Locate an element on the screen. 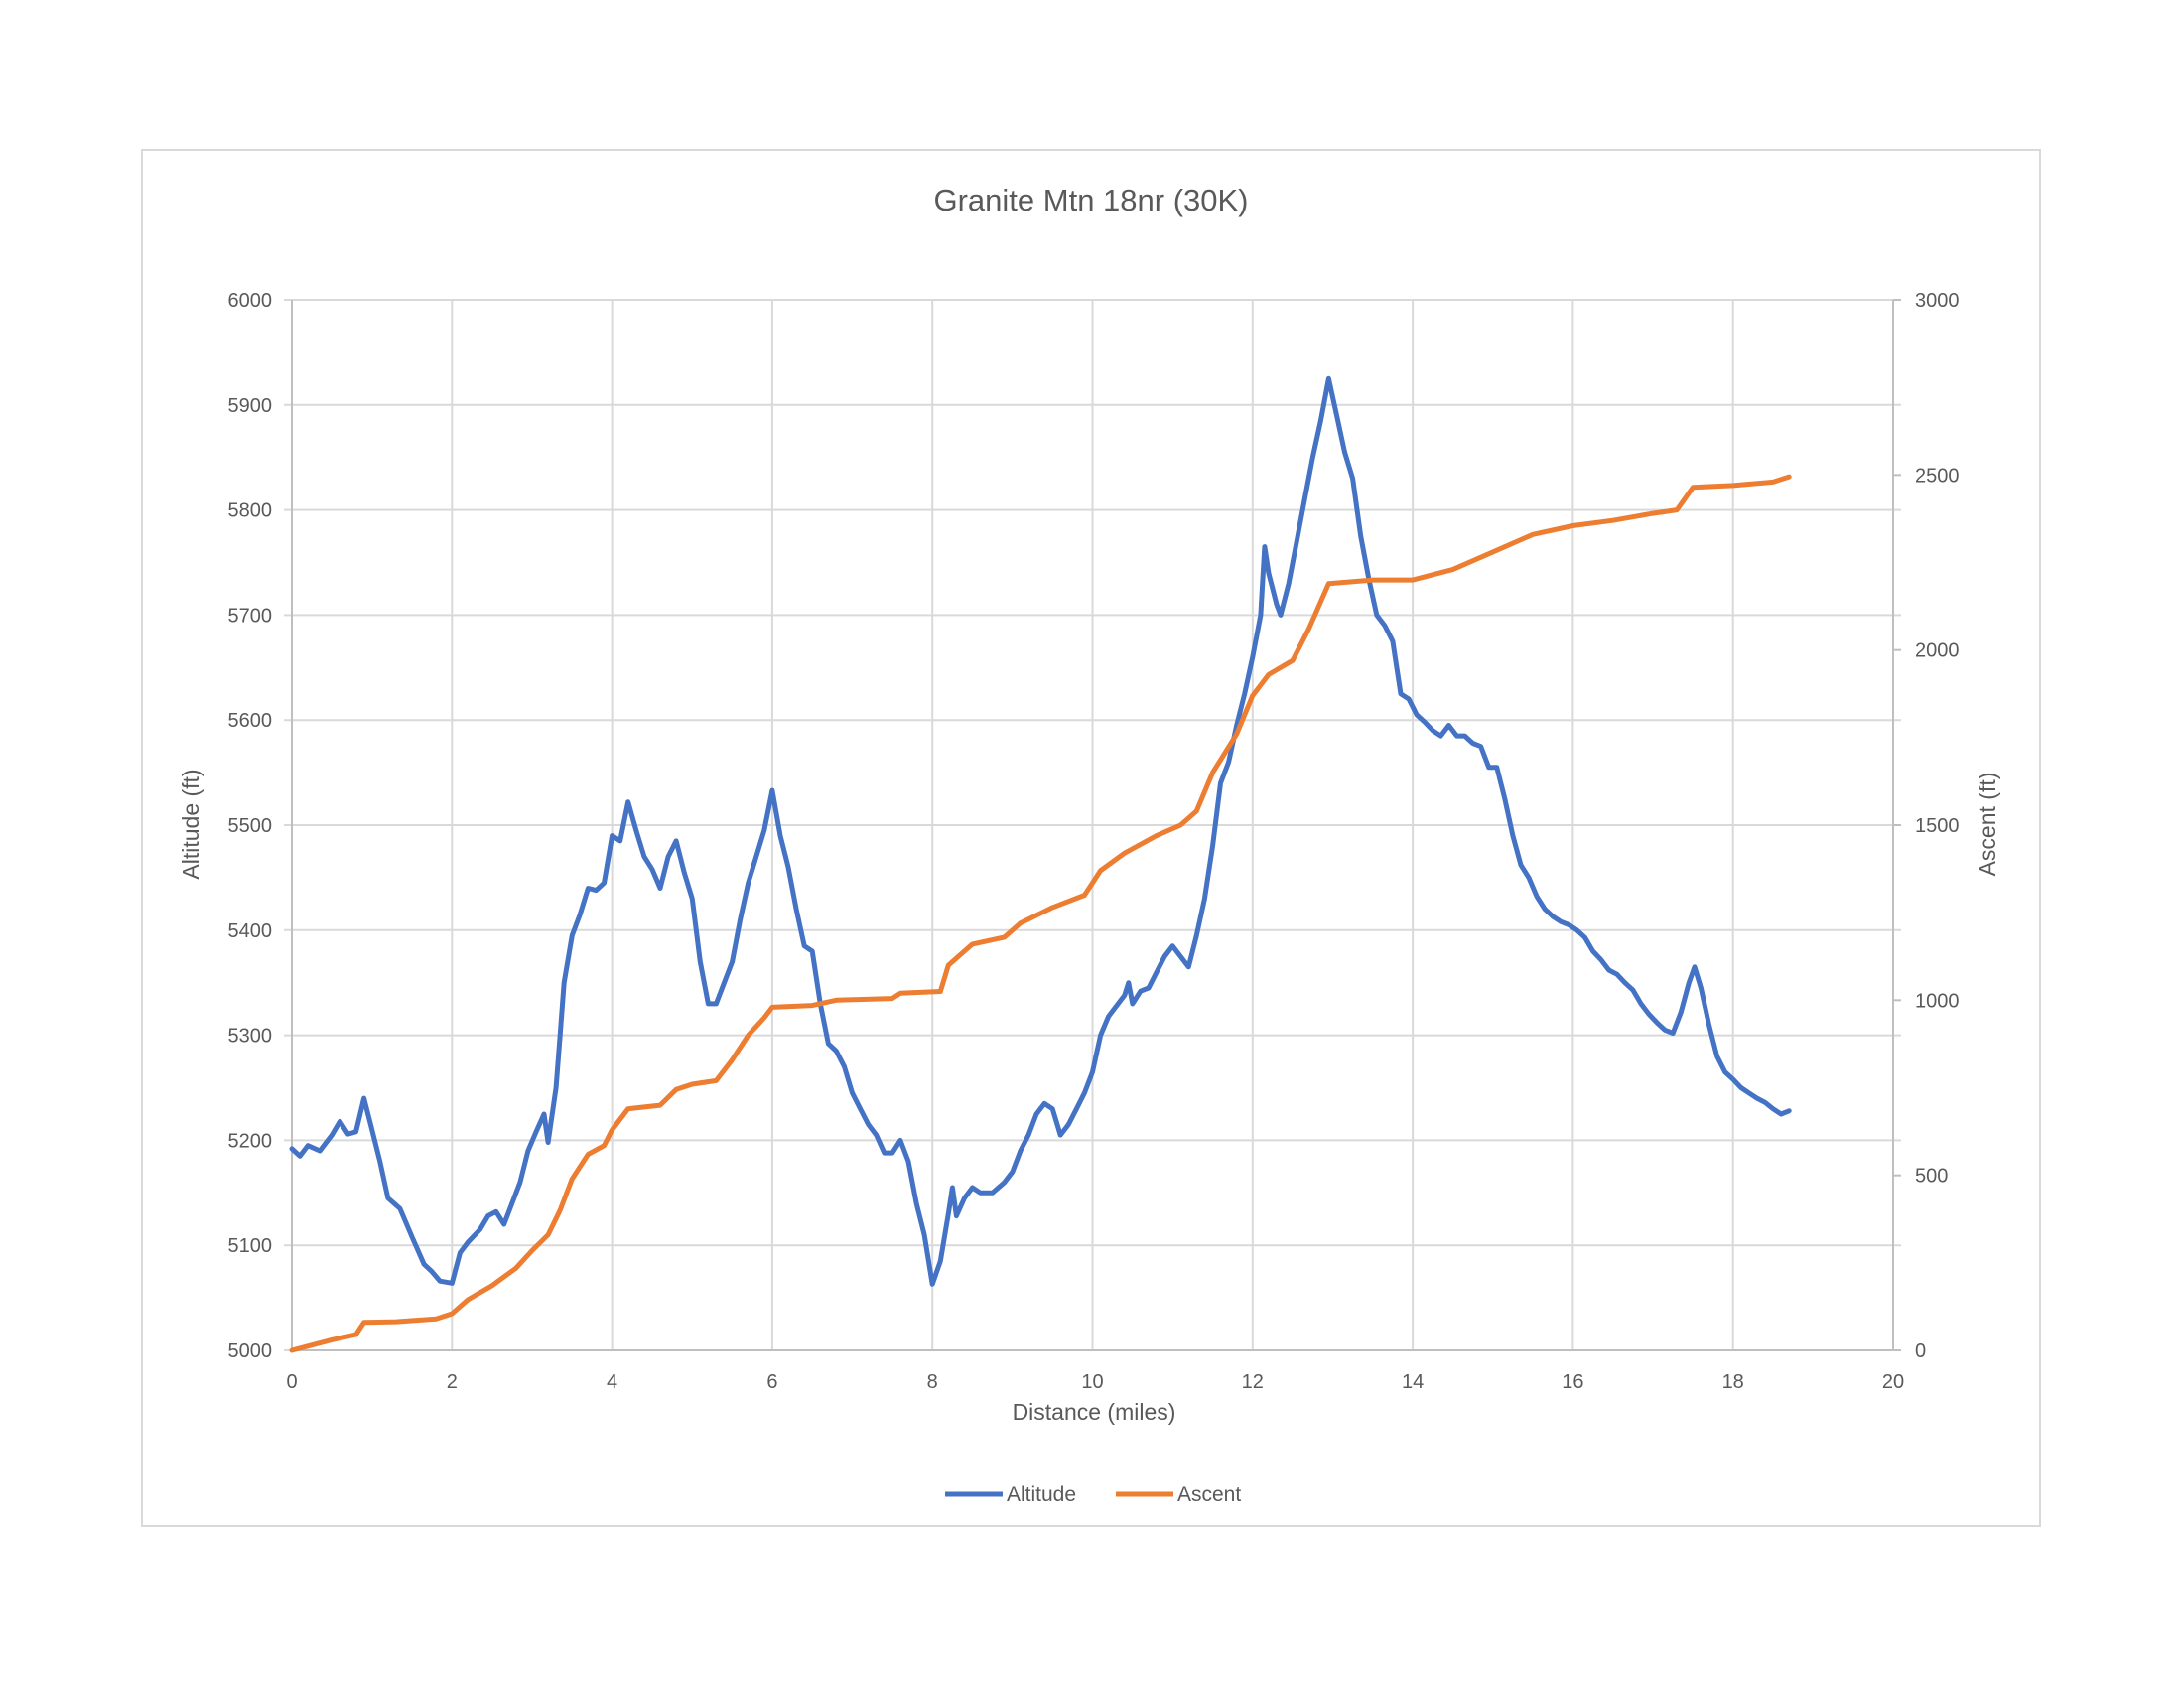 The height and width of the screenshot is (1688, 2184). y2-axis-label: Ascent (ft) is located at coordinates (1987, 825).